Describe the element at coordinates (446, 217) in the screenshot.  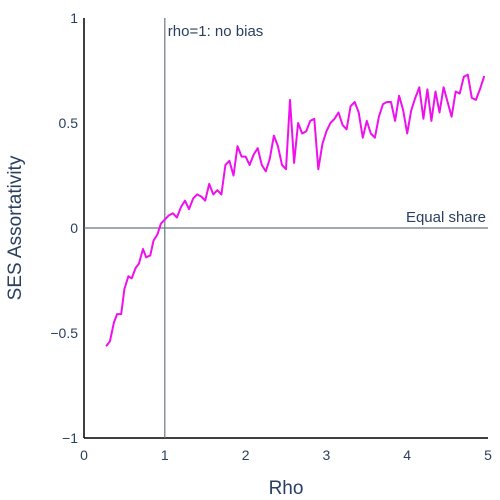
I see `horizontal-reference-label: Equal share` at that location.